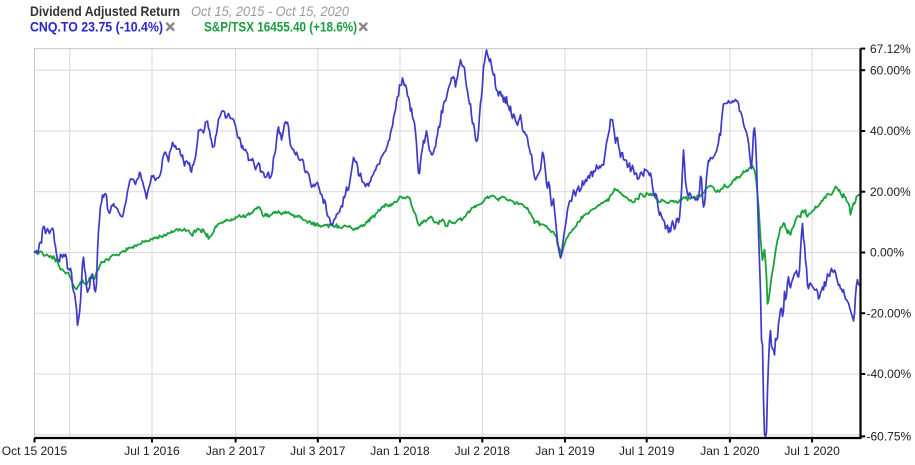  I want to click on svg-text: Jan 1 2020, so click(730, 451).